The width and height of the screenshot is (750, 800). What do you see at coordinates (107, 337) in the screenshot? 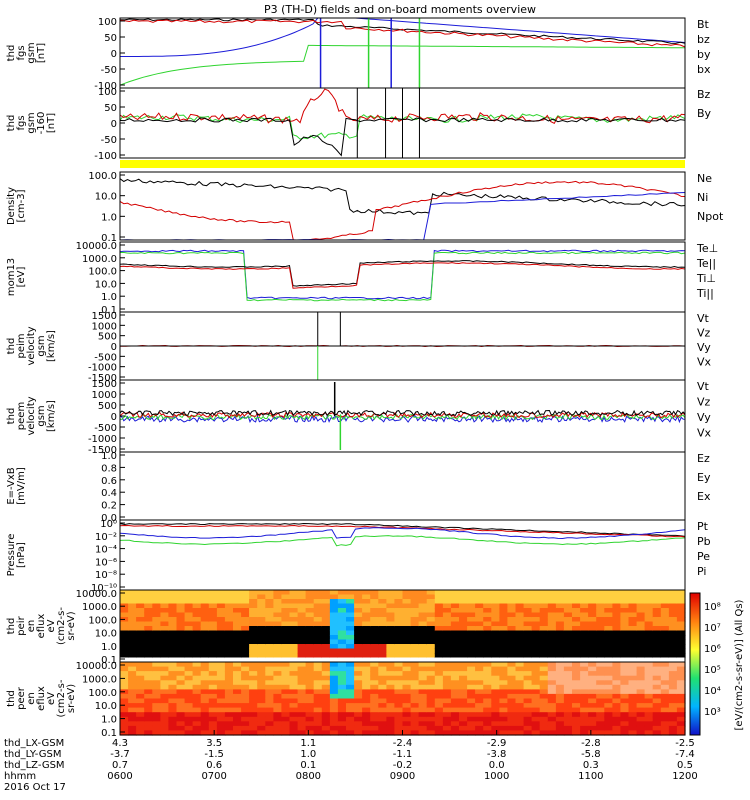
I see `ytick-label: 500` at bounding box center [107, 337].